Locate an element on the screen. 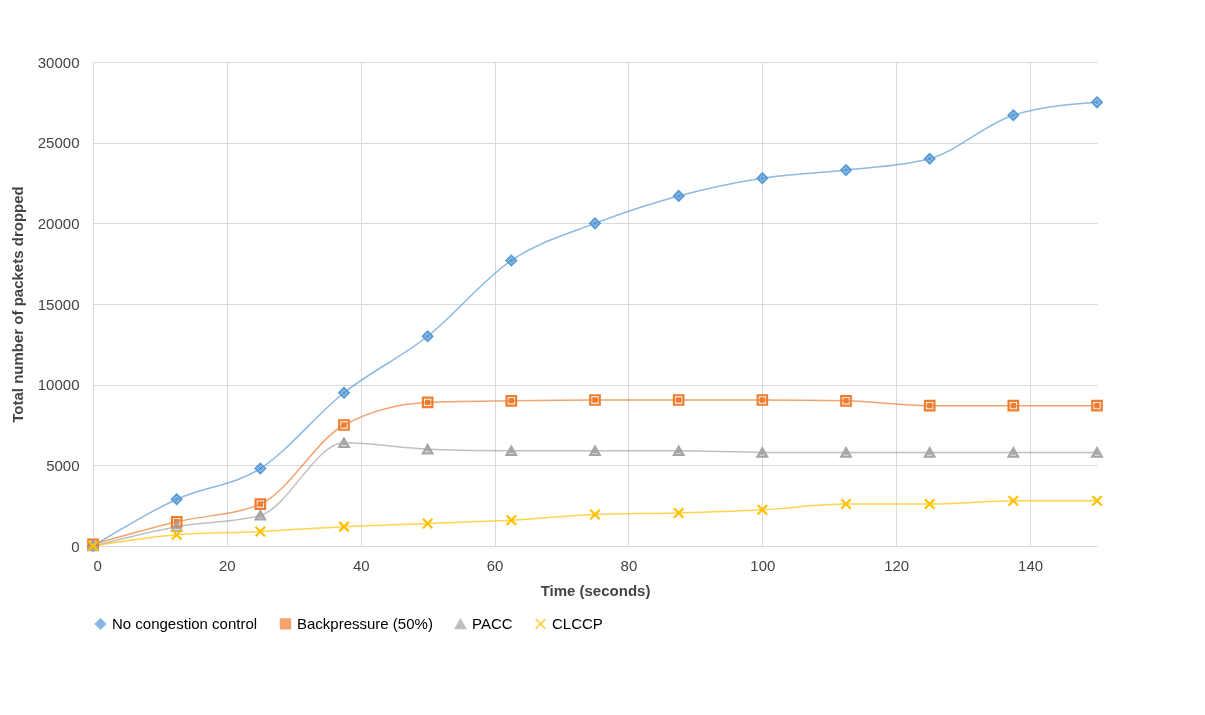 This screenshot has width=1205, height=715. x-axis-title: Time (seconds) is located at coordinates (595, 590).